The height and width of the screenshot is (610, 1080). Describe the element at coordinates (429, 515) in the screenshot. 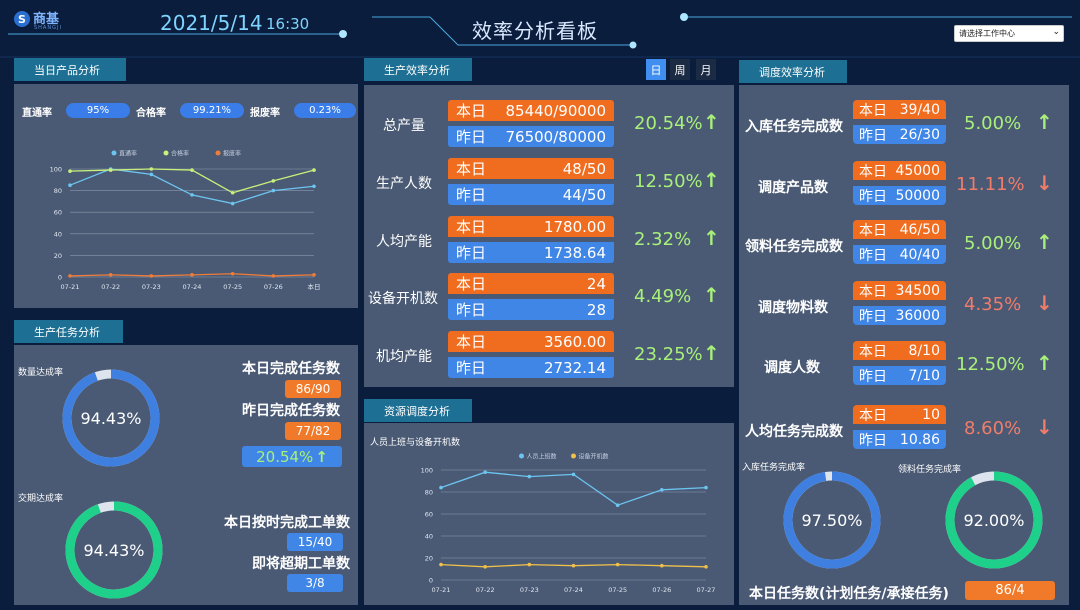

I see `y-tick-label: 60` at that location.